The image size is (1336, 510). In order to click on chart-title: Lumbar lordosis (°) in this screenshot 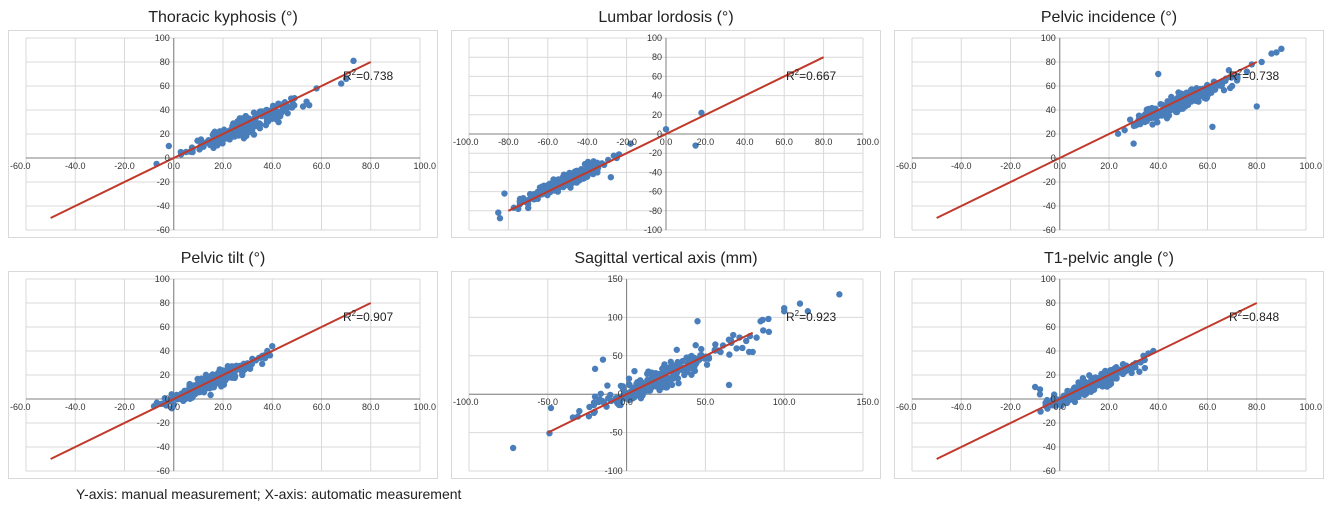, I will do `click(666, 17)`.